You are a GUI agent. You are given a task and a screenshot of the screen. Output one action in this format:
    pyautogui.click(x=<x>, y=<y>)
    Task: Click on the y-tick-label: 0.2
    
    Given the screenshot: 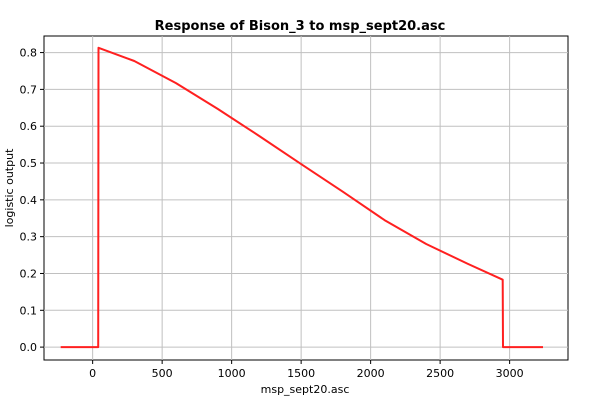 What is the action you would take?
    pyautogui.click(x=29, y=273)
    